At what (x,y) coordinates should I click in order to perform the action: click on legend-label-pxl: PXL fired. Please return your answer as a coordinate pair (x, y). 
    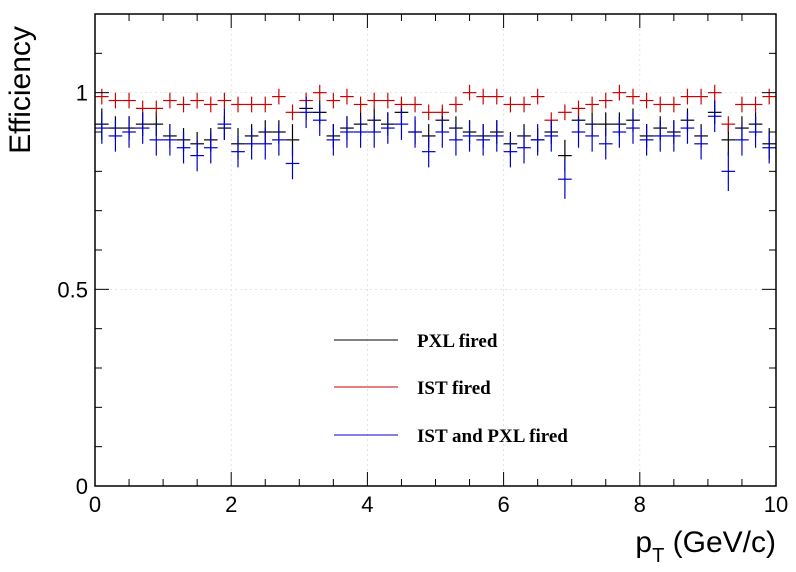
    Looking at the image, I should click on (457, 341).